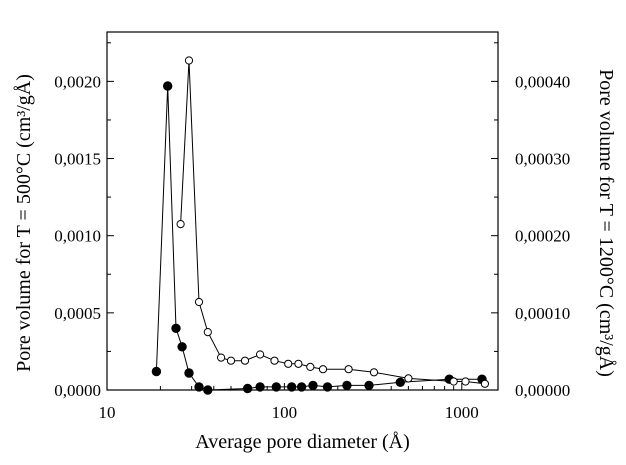 This screenshot has height=465, width=626. I want to click on left-y-tick-label: 0,0020, so click(77, 81).